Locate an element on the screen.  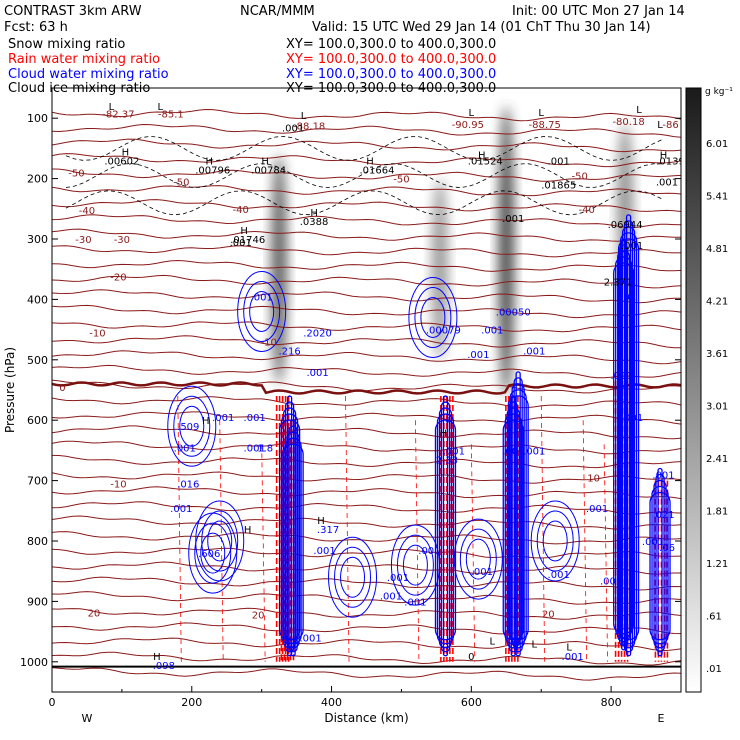
contour-value-label: .00079 is located at coordinates (443, 331).